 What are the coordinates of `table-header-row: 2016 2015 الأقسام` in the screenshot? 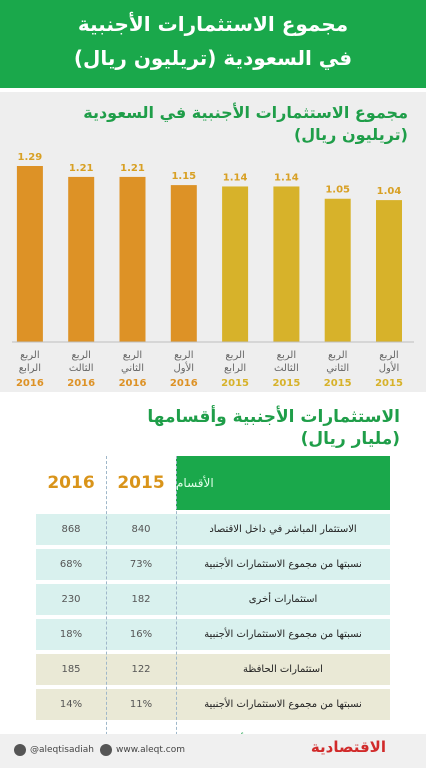 It's located at (213, 483).